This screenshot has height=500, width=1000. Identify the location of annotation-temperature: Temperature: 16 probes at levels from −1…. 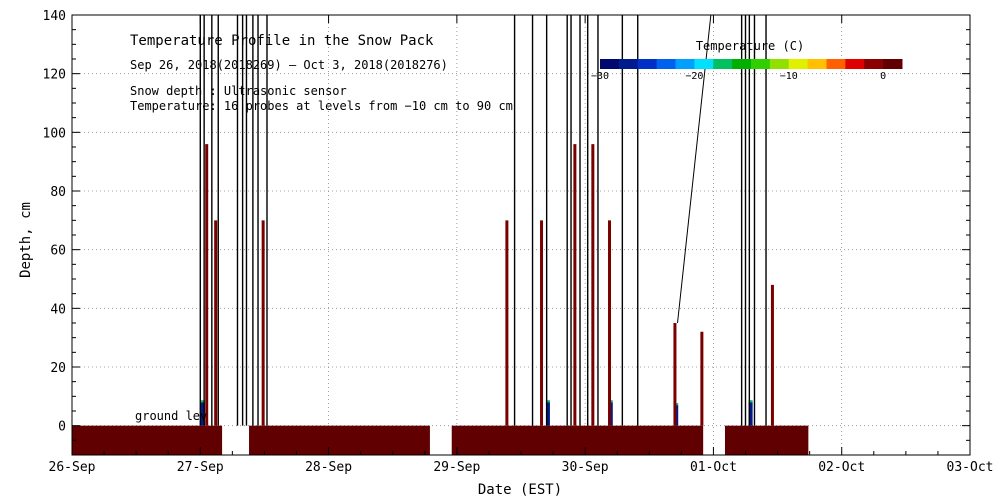
(321, 106).